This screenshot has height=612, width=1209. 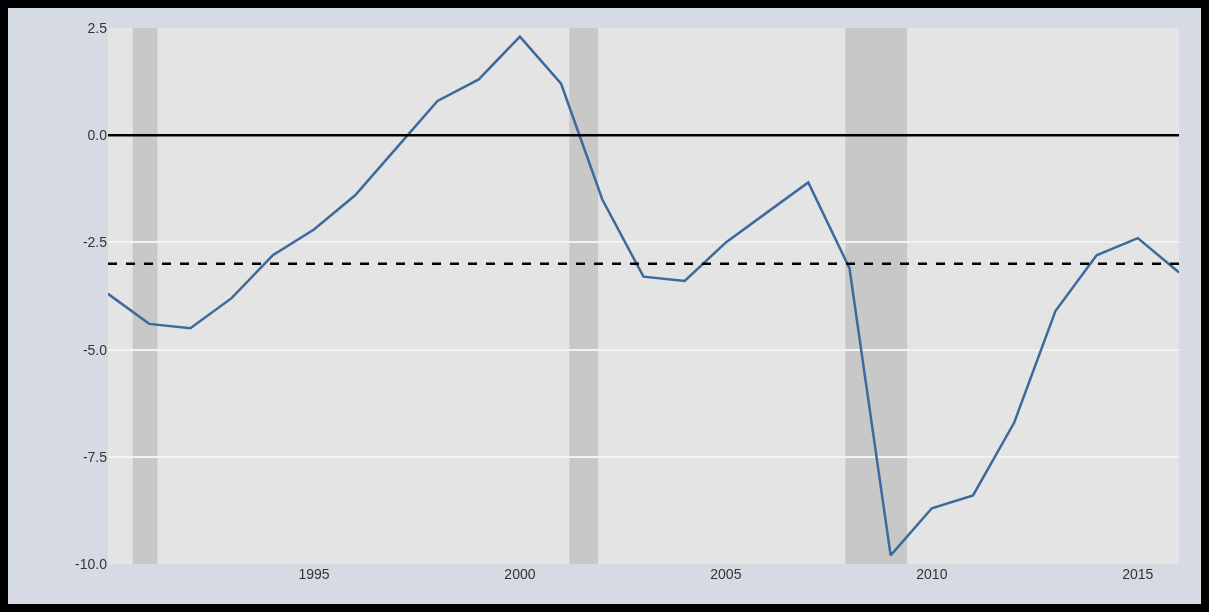 I want to click on y-tick-label: 2.5, so click(x=97, y=27).